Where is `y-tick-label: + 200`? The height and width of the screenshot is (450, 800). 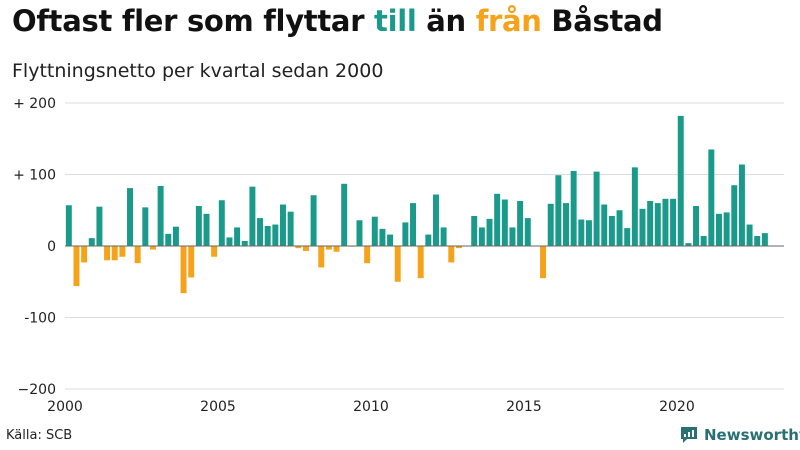
y-tick-label: + 200 is located at coordinates (34, 104).